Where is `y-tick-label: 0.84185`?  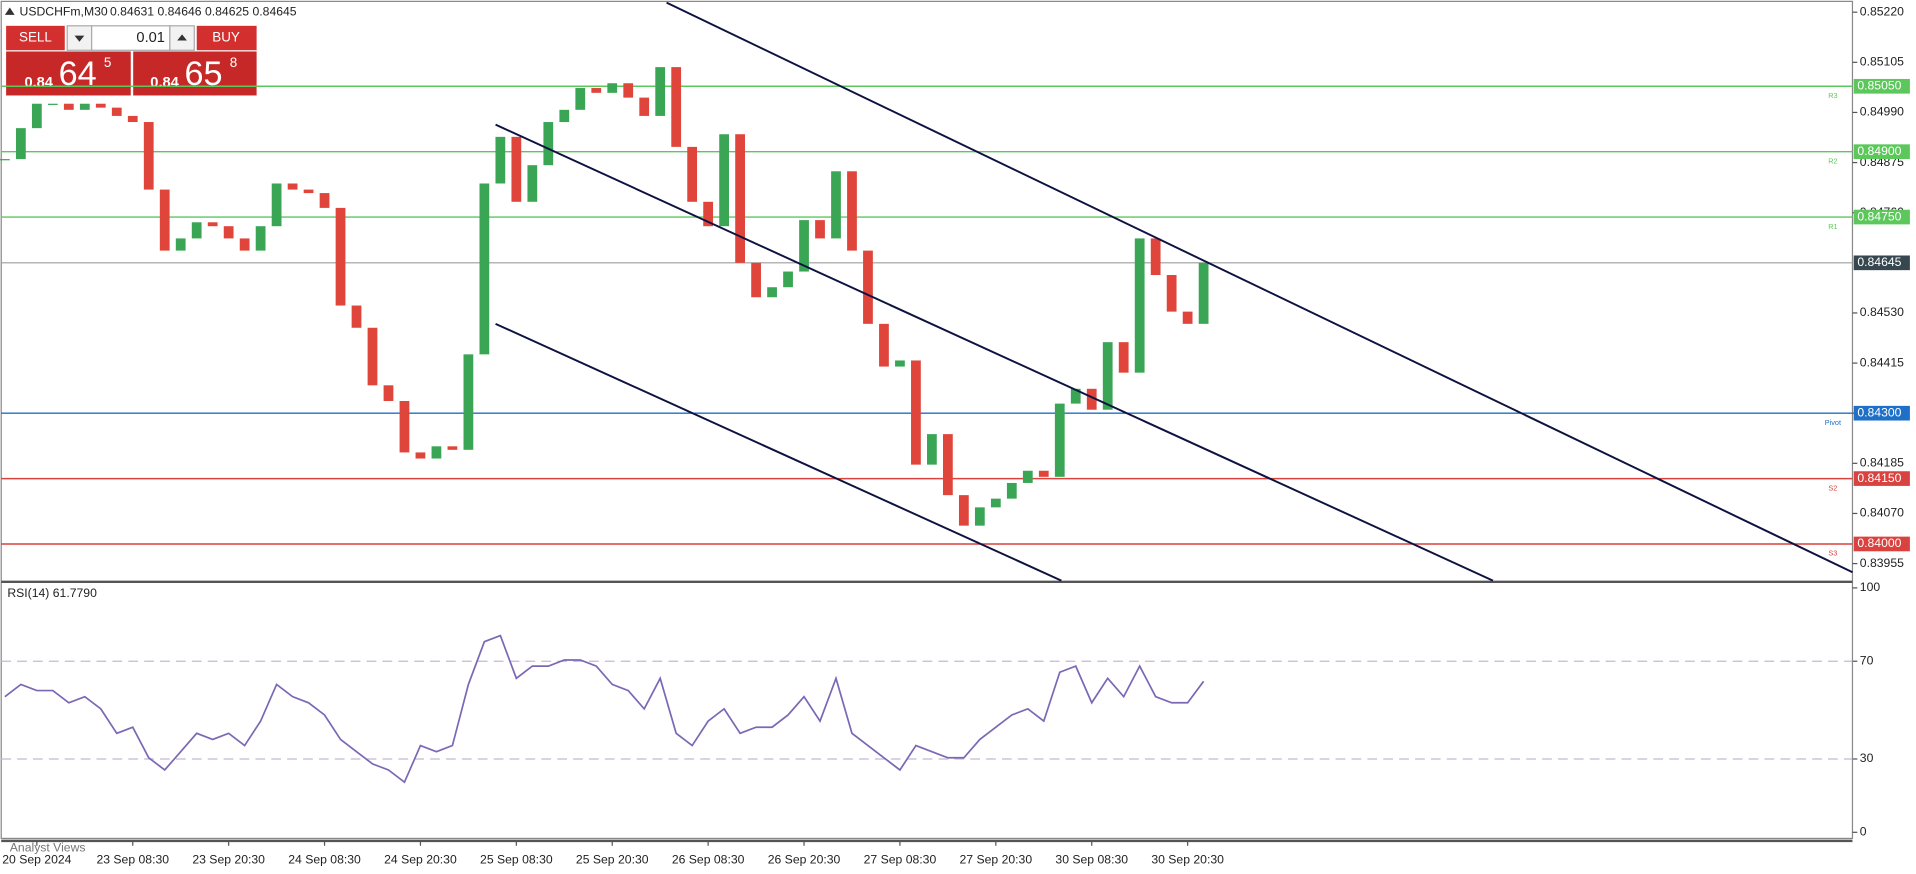
y-tick-label: 0.84185 is located at coordinates (1882, 463).